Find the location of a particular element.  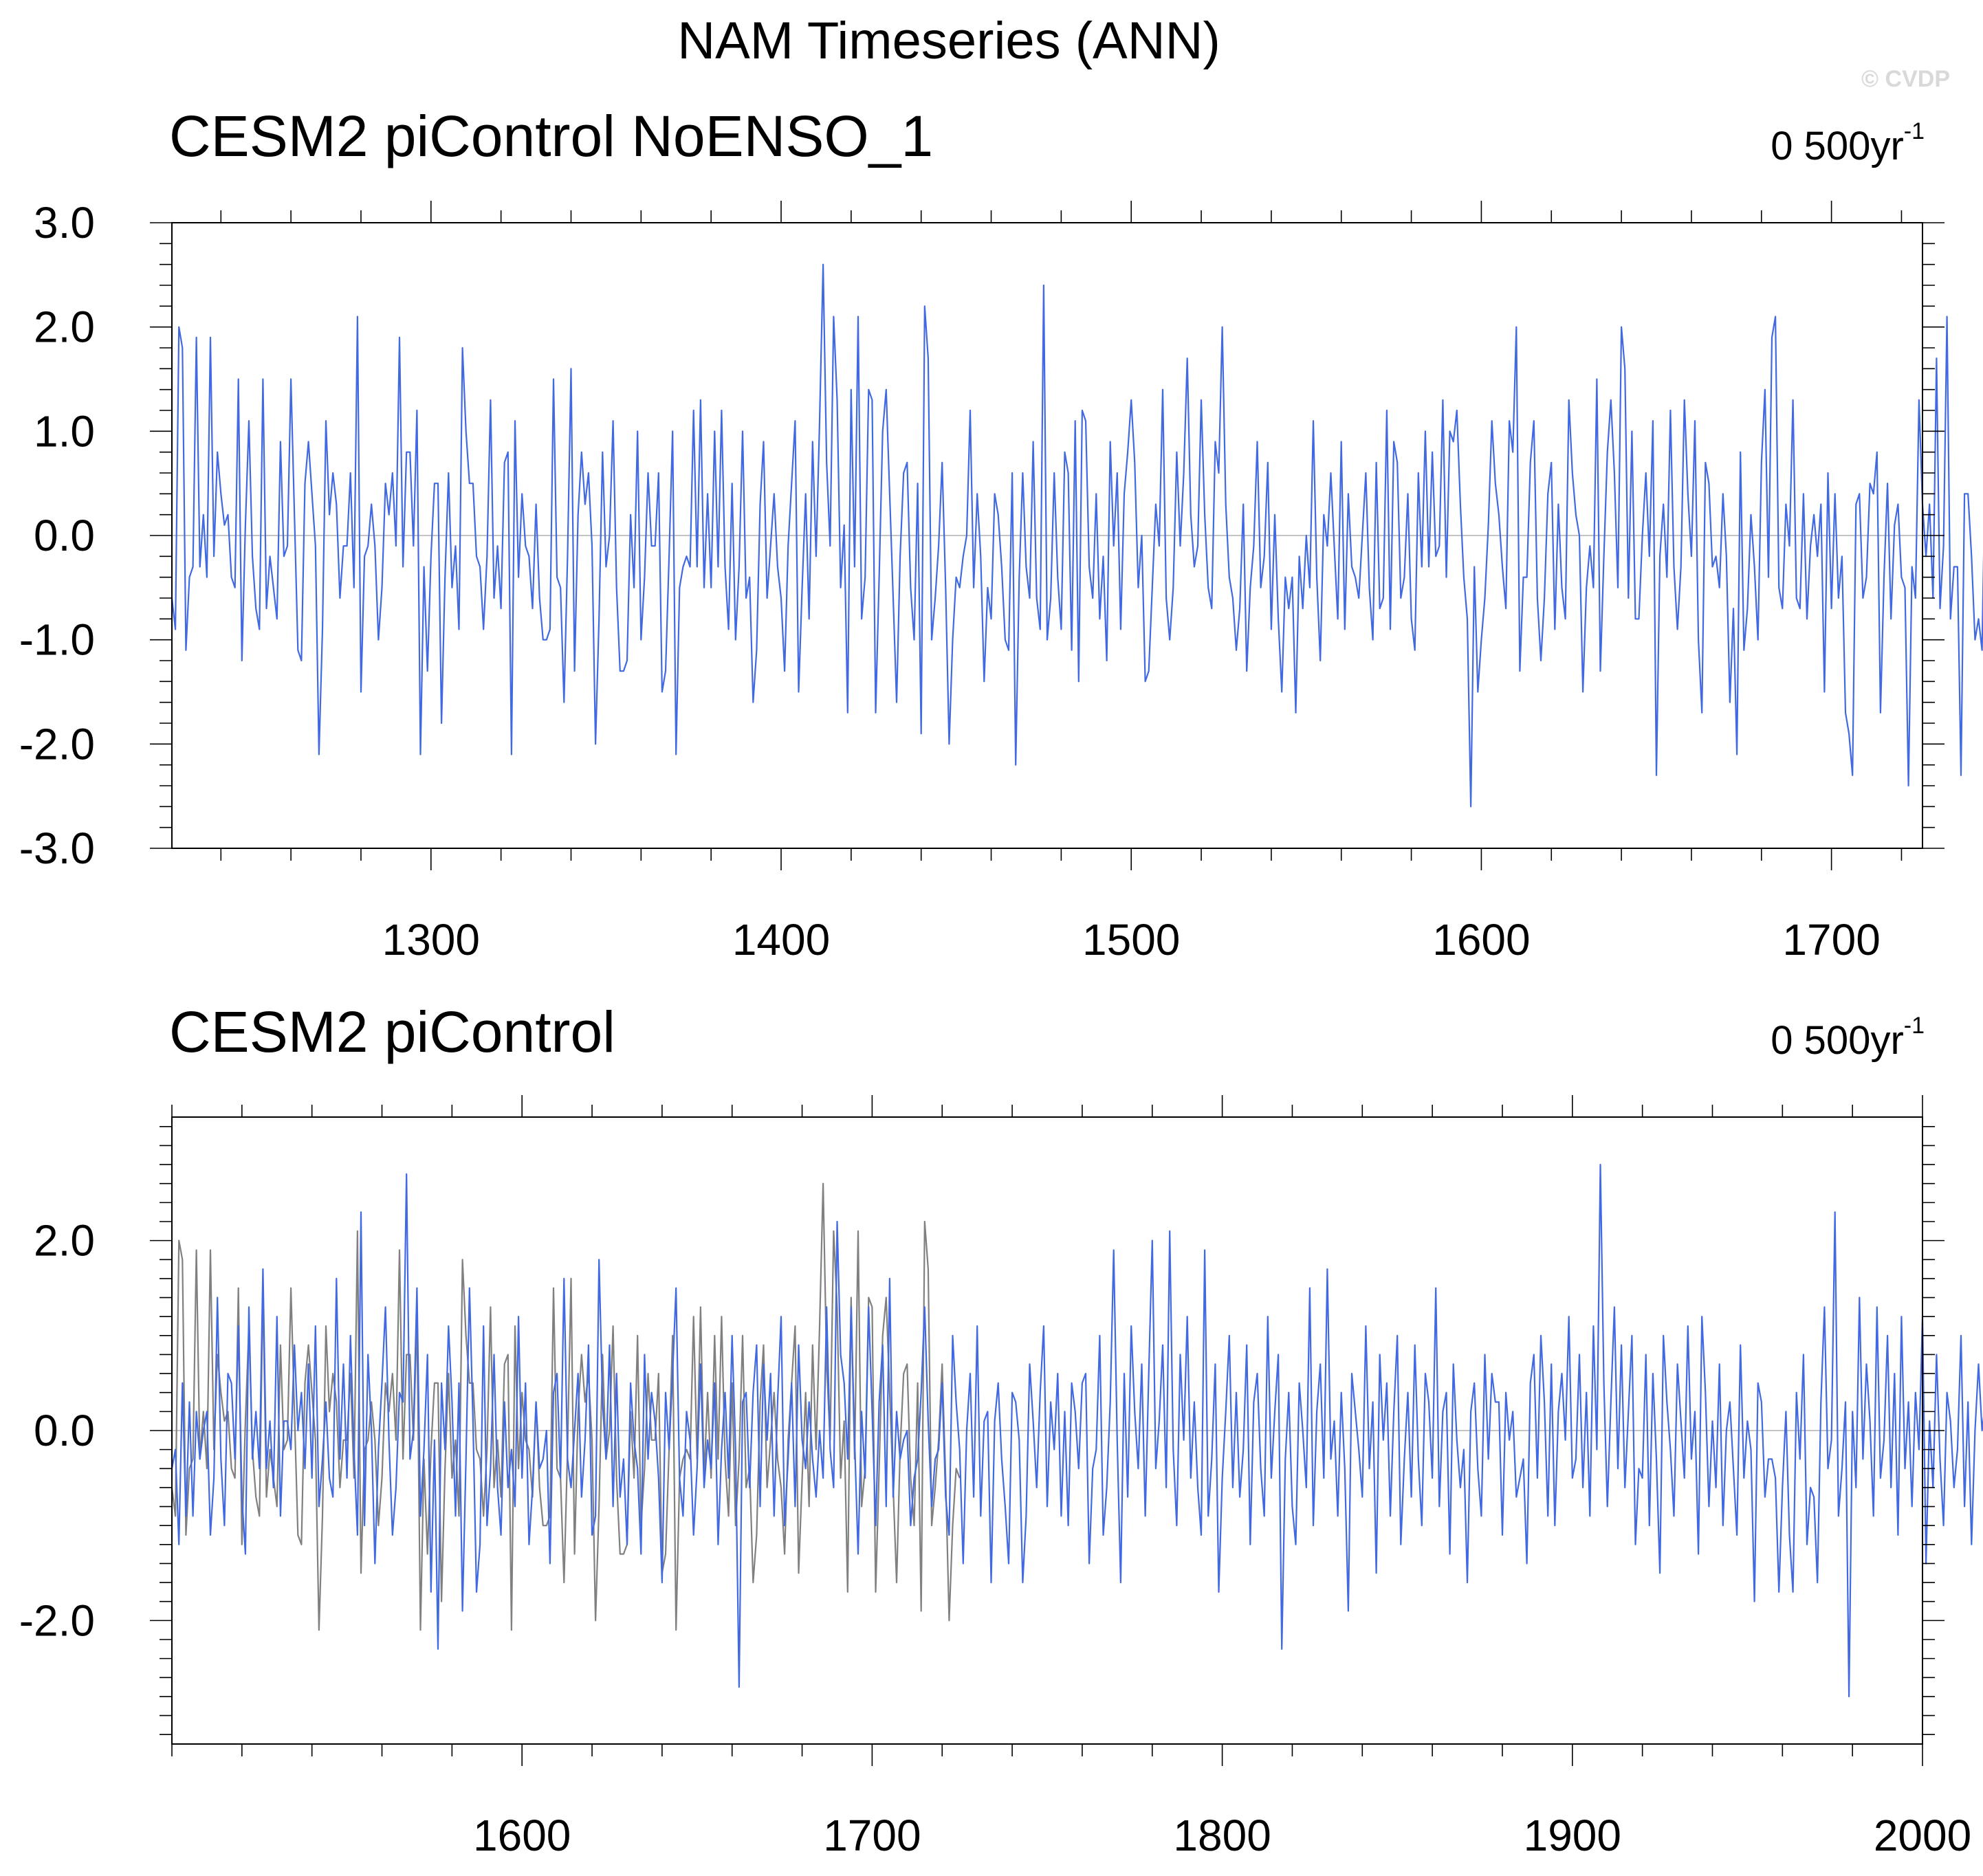

x-tick-label: 2000 is located at coordinates (1923, 1835).